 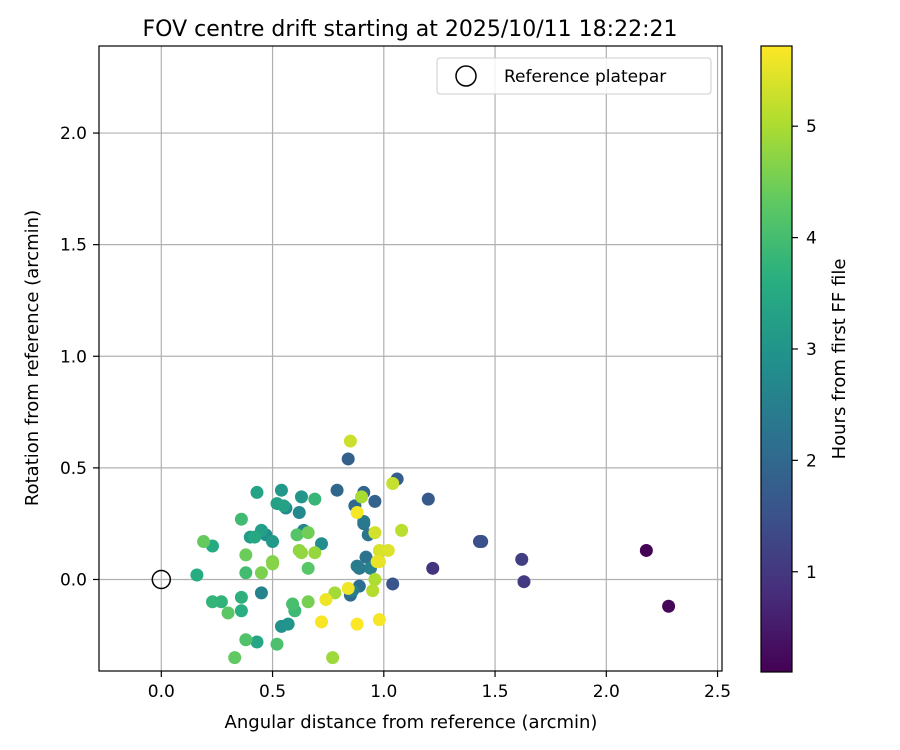 I want to click on colorbar-label: Hours from first FF file, so click(x=839, y=359).